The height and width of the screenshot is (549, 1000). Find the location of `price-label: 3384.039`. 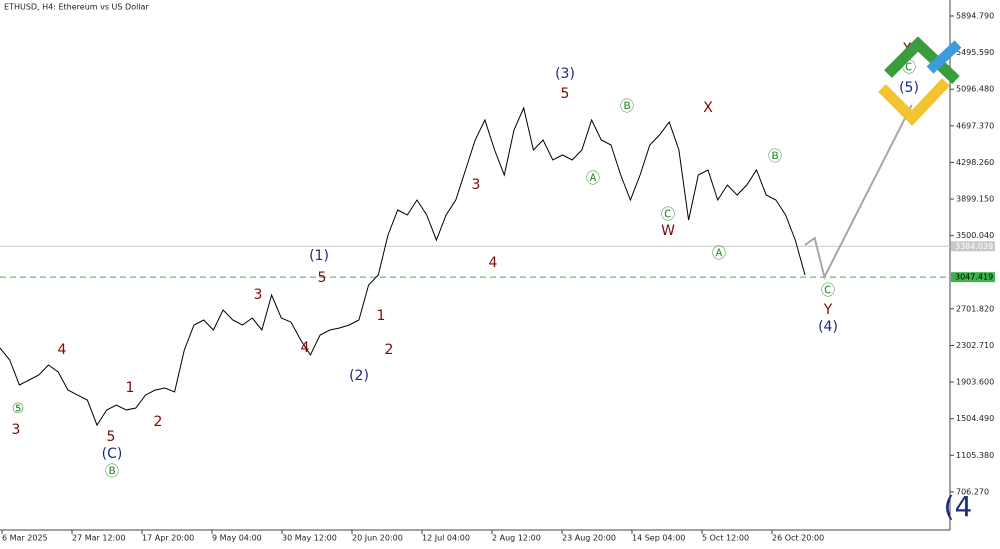

price-label: 3384.039 is located at coordinates (974, 246).